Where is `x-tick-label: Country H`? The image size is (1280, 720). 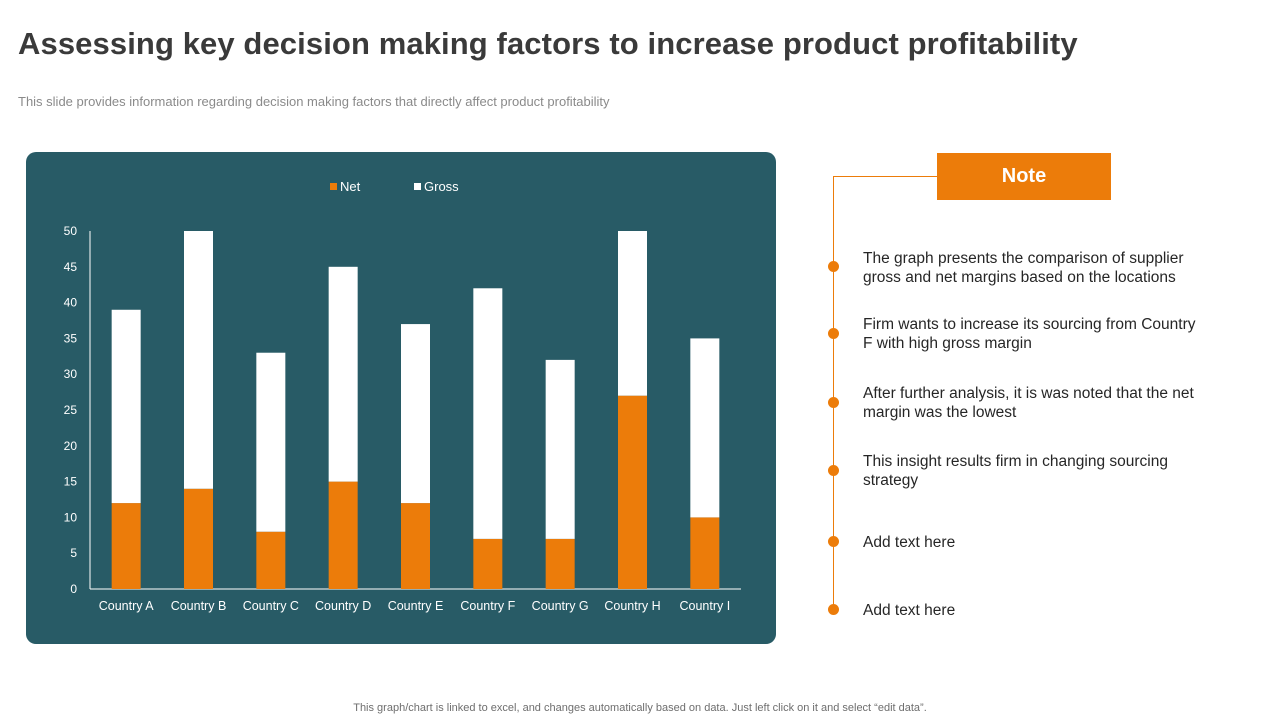
x-tick-label: Country H is located at coordinates (632, 606).